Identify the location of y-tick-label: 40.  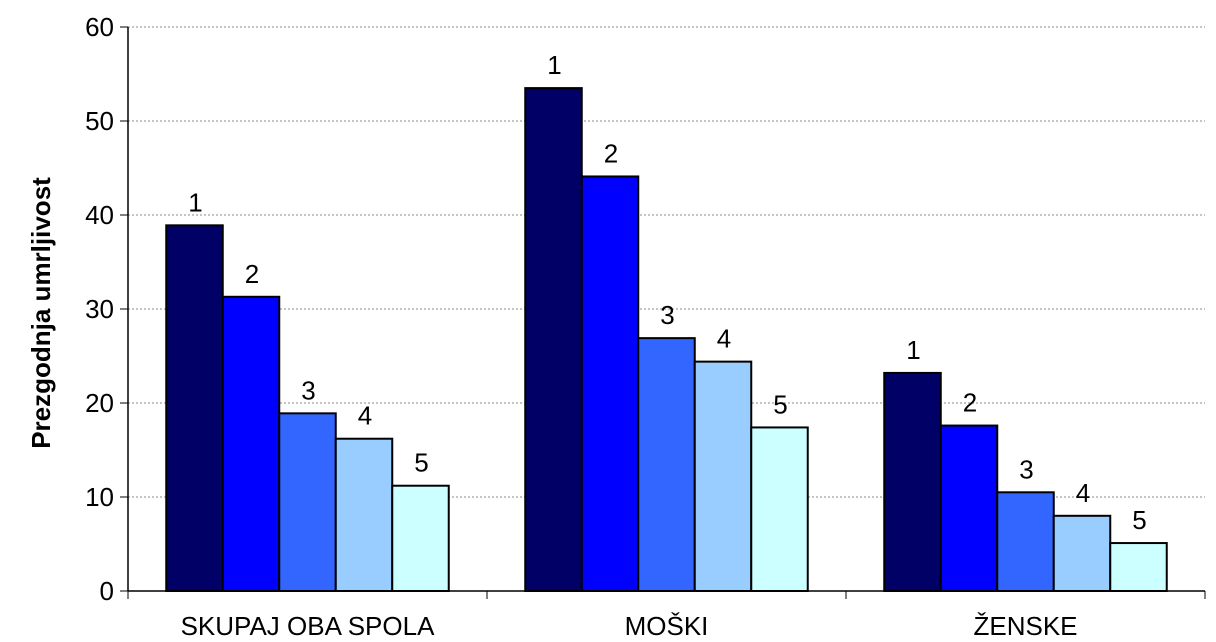
(99, 215).